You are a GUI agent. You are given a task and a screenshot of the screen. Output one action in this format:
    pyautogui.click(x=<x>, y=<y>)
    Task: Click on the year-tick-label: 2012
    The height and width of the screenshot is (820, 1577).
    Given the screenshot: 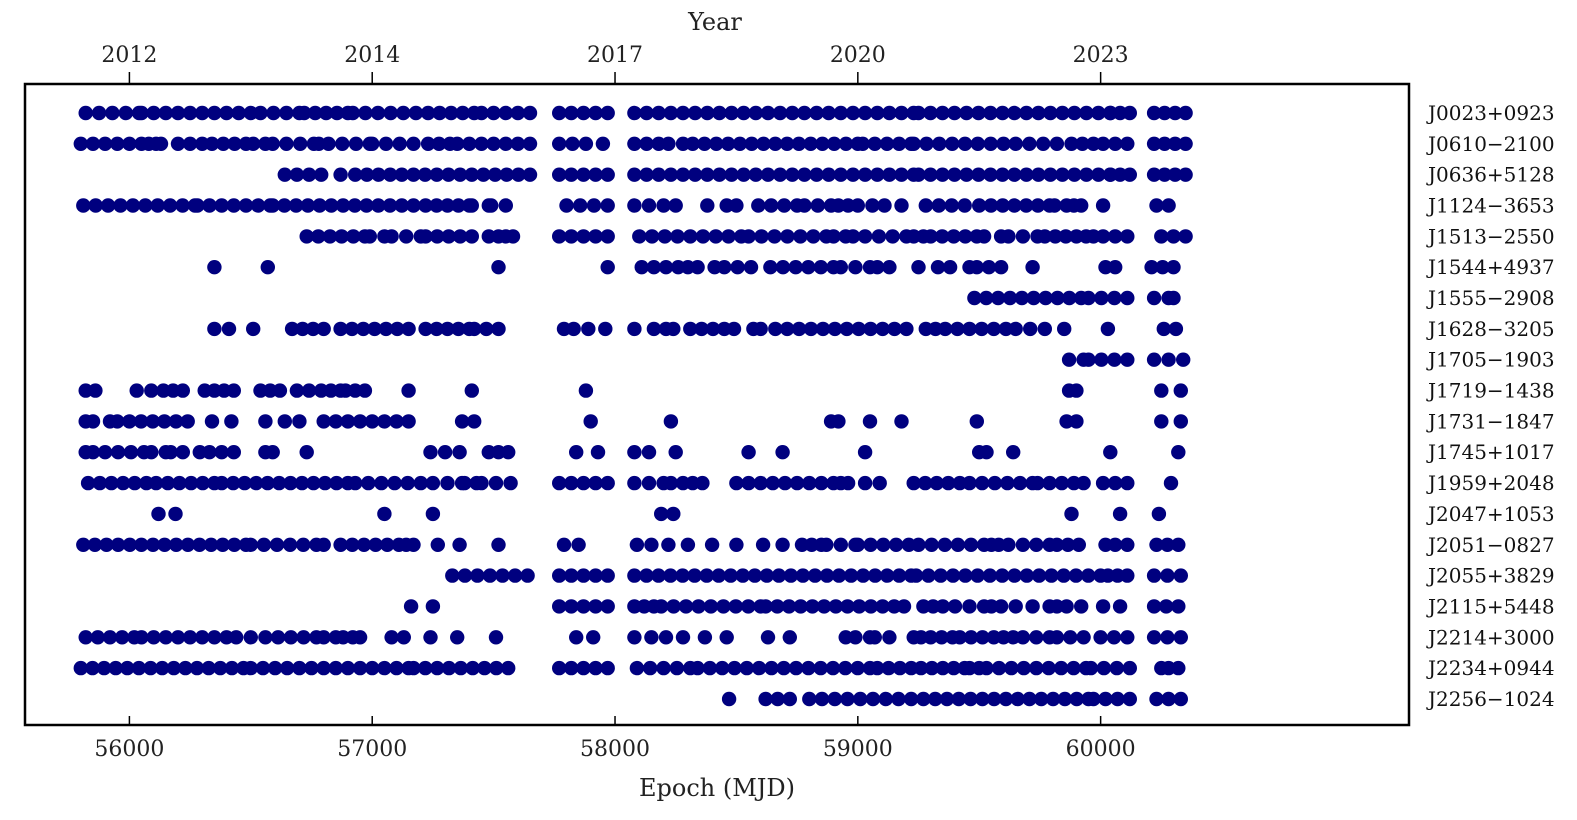 What is the action you would take?
    pyautogui.click(x=129, y=55)
    